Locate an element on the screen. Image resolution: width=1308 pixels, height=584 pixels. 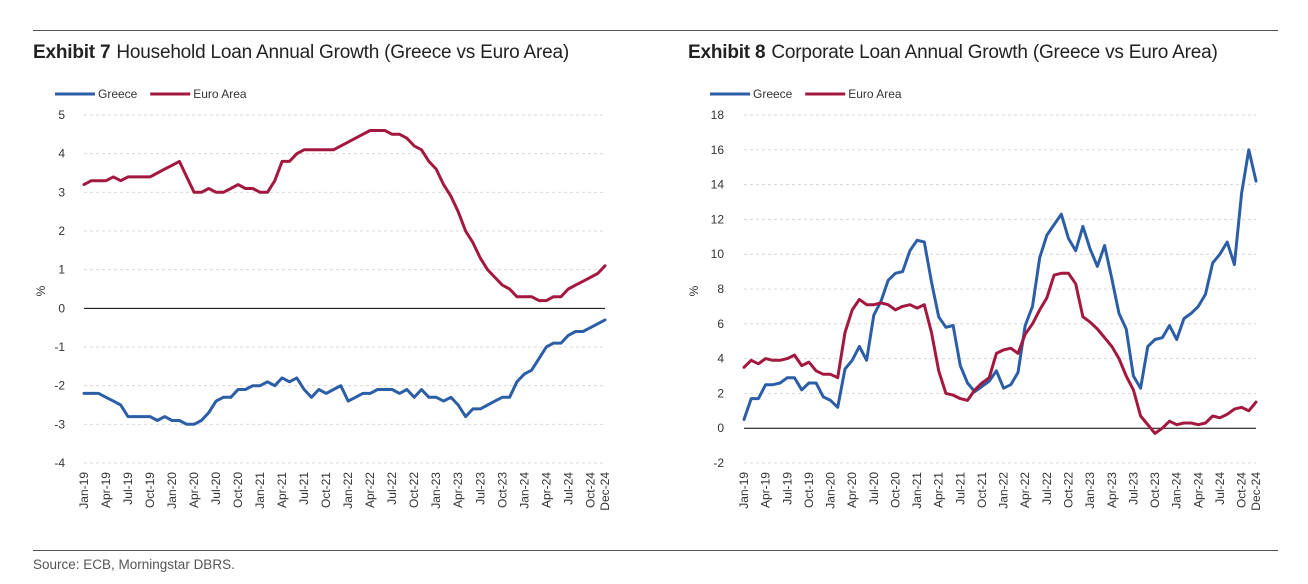
y-tick-label: 8 is located at coordinates (720, 289).